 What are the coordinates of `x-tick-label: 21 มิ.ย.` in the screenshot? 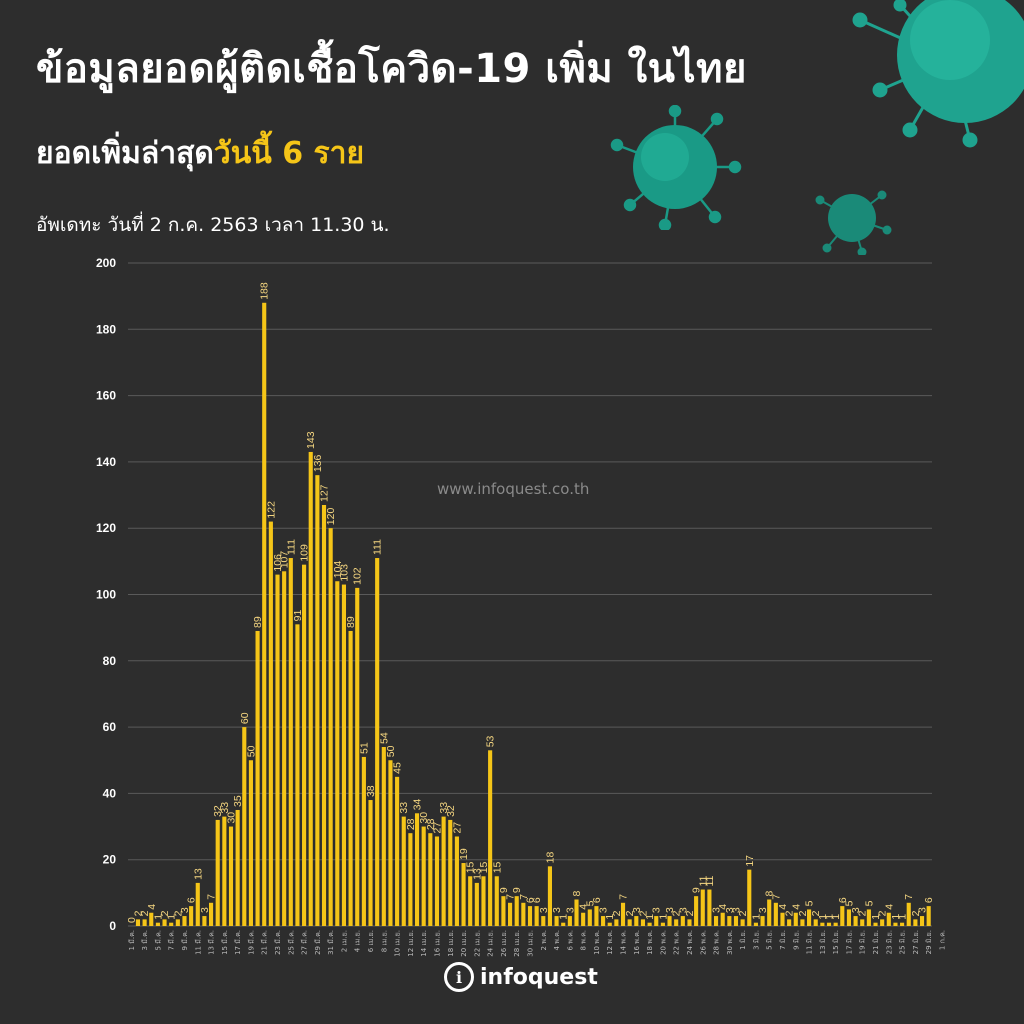 It's located at (876, 942).